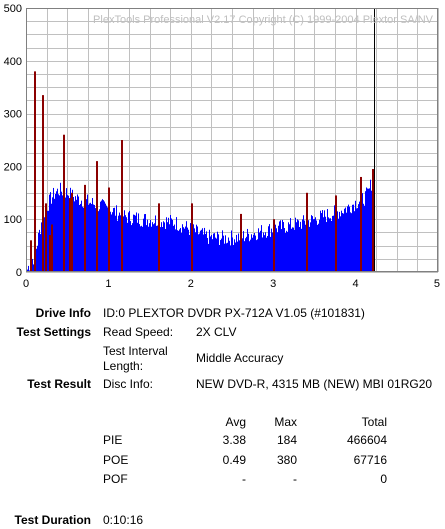 The image size is (445, 529). I want to click on stats-row-total: 0, so click(383, 479).